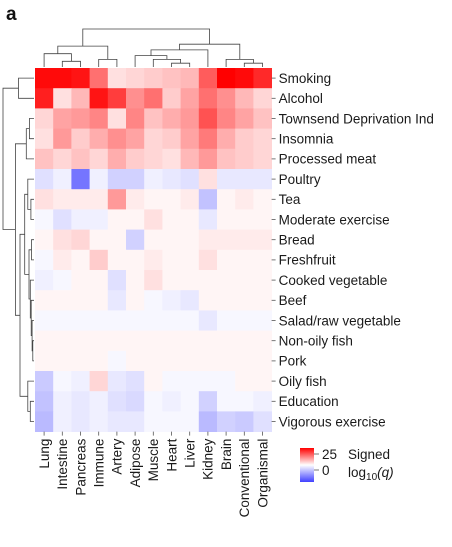  Describe the element at coordinates (333, 280) in the screenshot. I see `row-label: Cooked vegetable` at that location.